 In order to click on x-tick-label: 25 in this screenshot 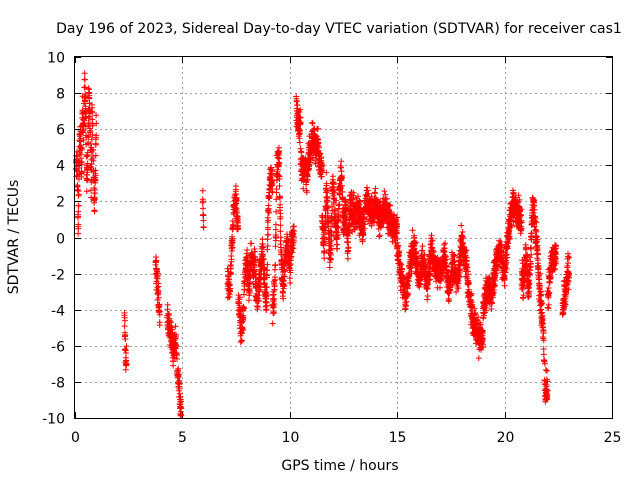, I will do `click(613, 438)`.